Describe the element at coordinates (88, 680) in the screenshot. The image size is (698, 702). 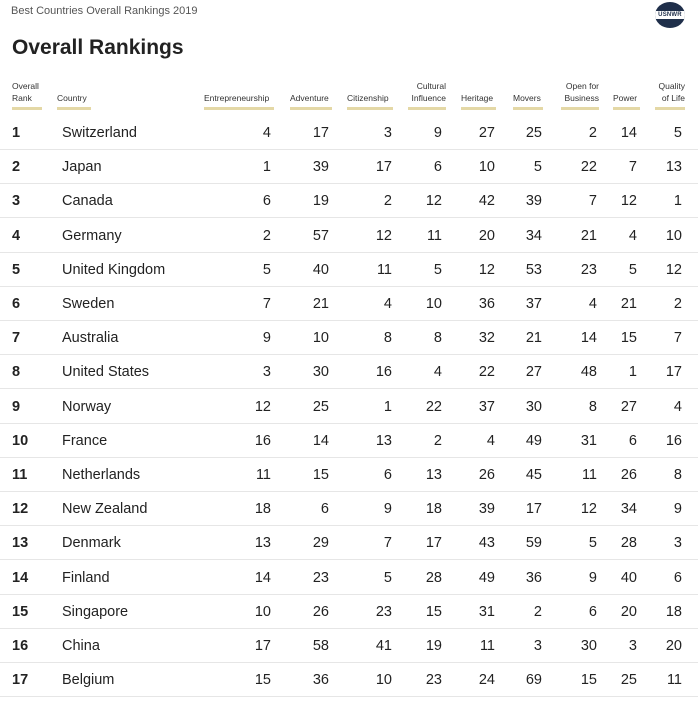
I see `country-cell: Belgium` at that location.